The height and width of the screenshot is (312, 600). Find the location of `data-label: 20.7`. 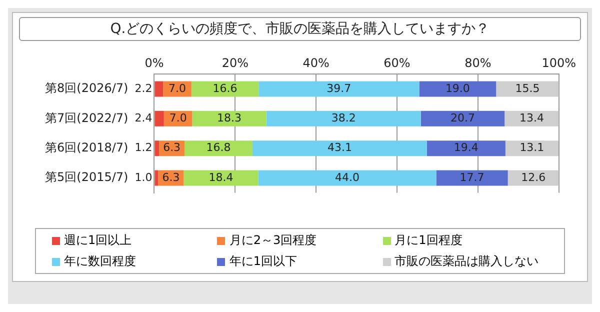

data-label: 20.7 is located at coordinates (462, 118).